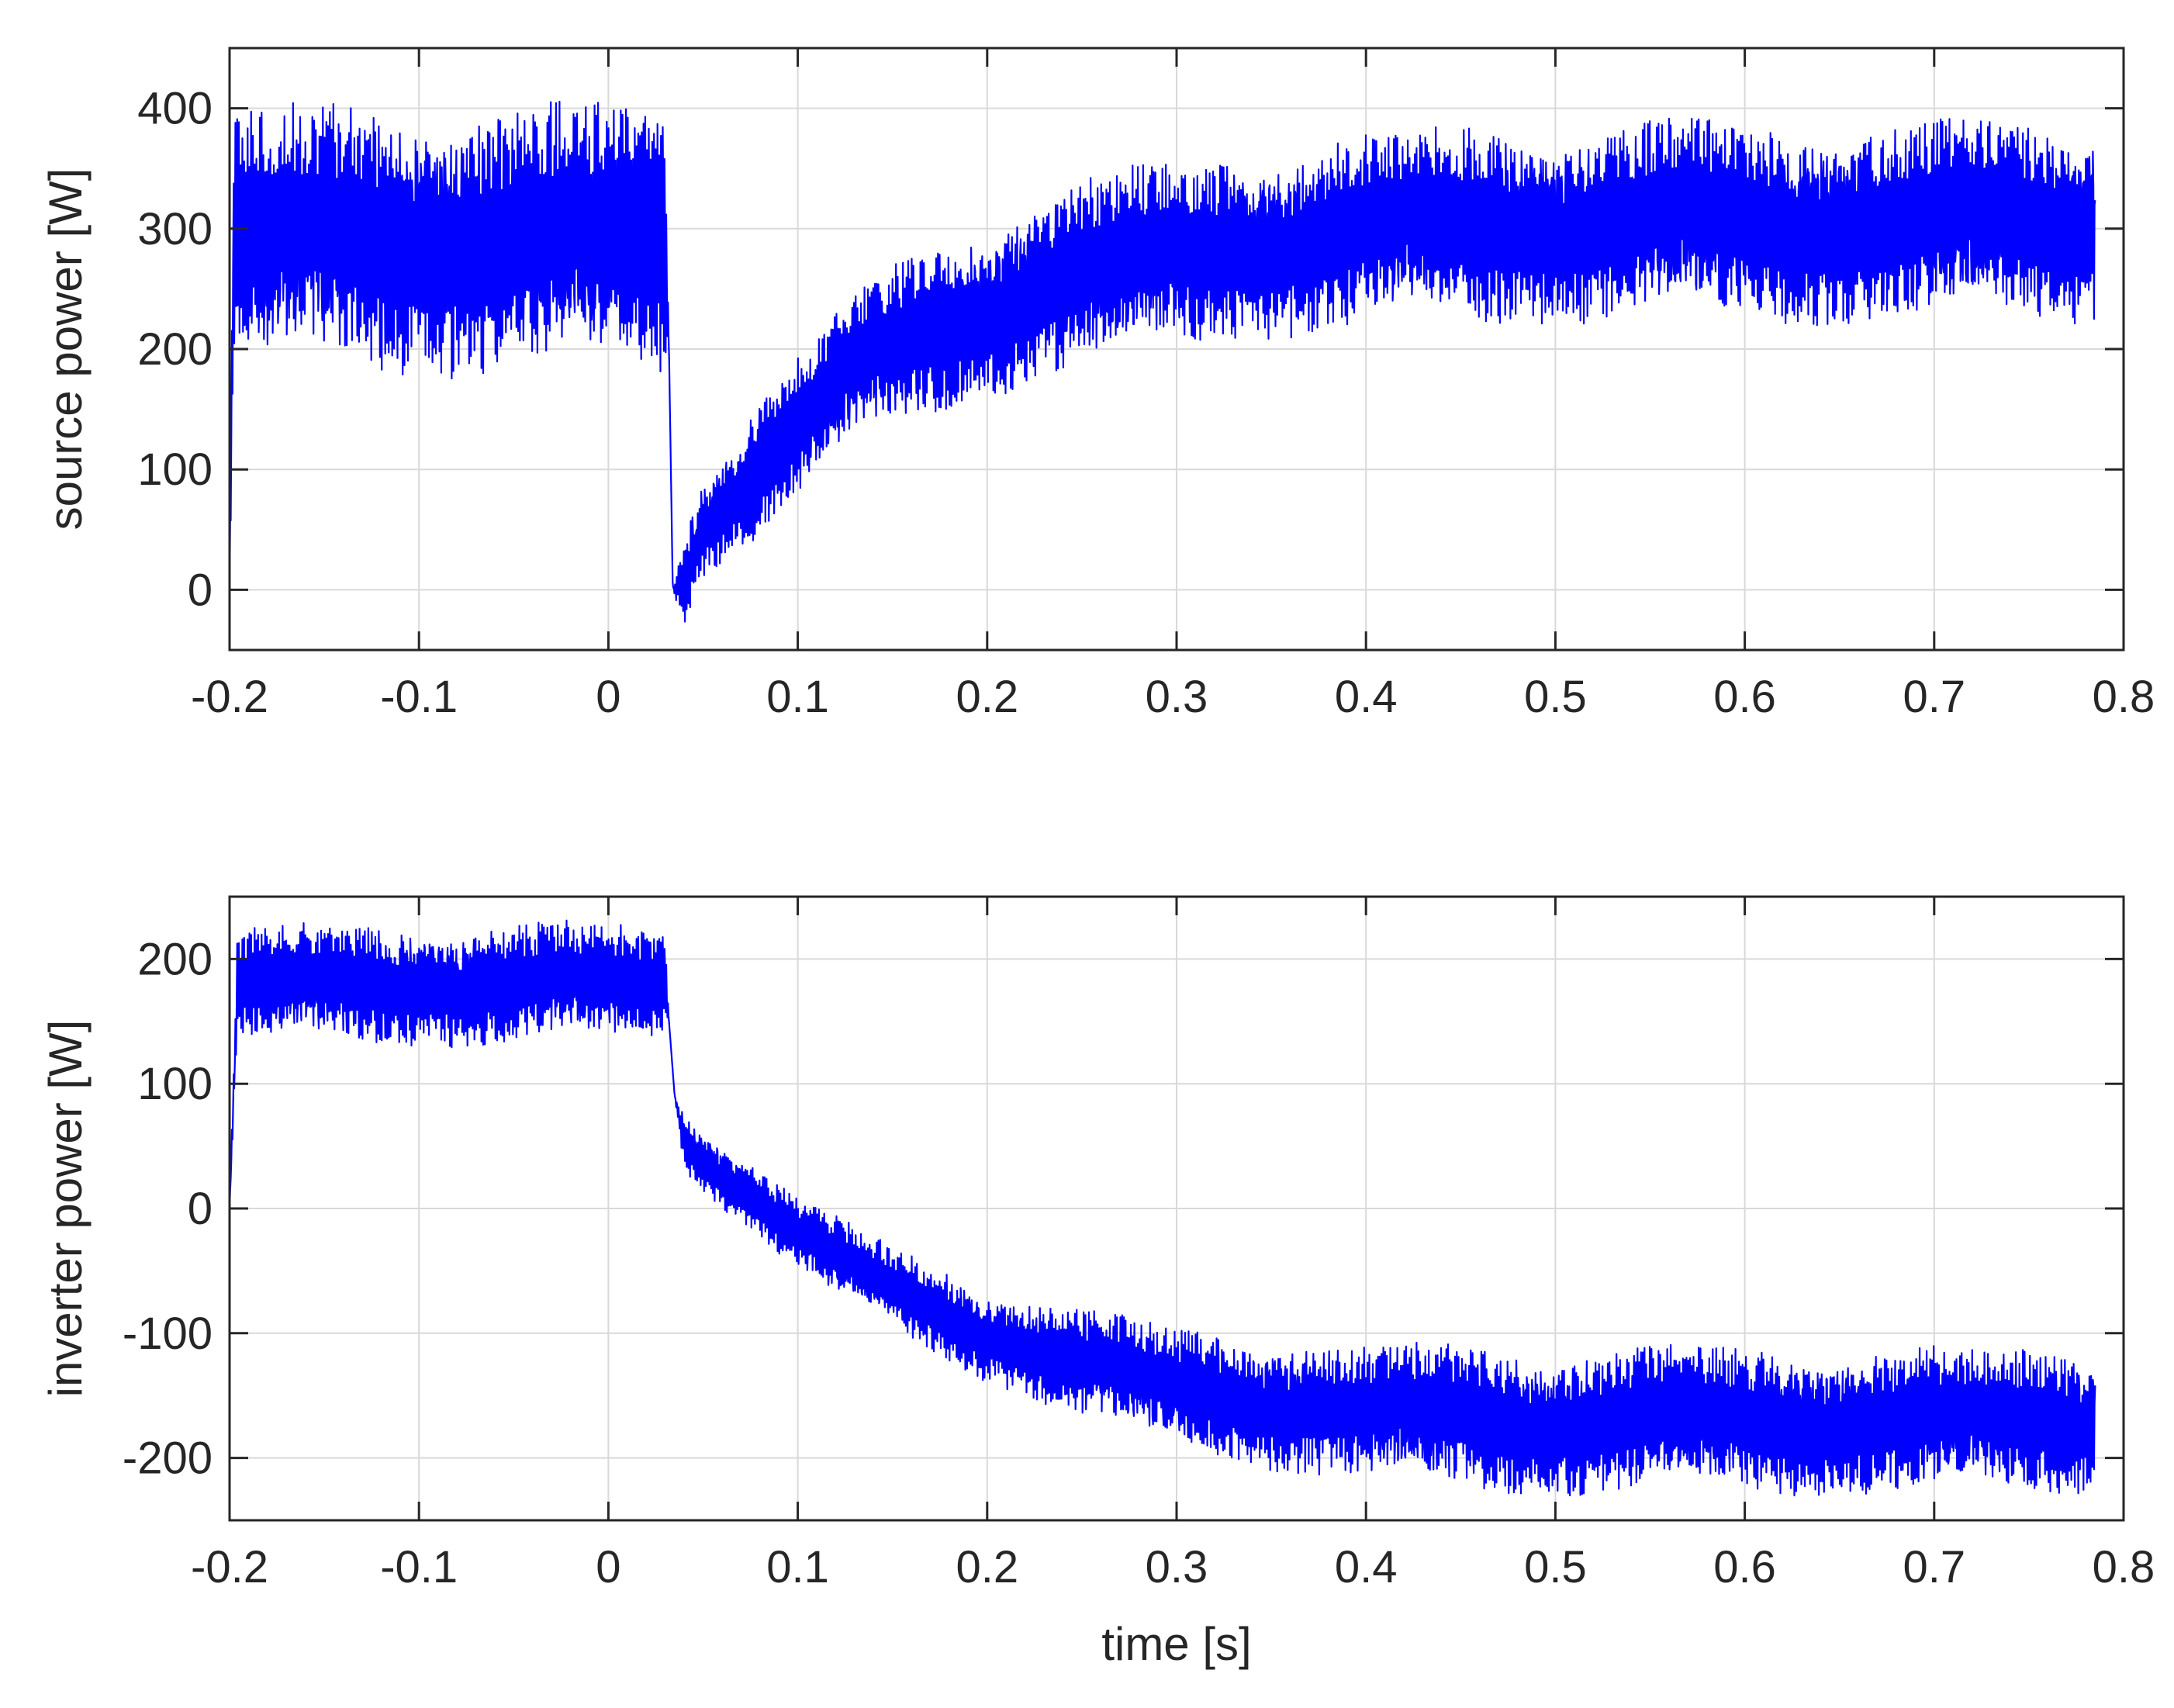 This screenshot has width=2174, height=1708. Describe the element at coordinates (1556, 697) in the screenshot. I see `source-power-x-tick-label: 0.5` at that location.